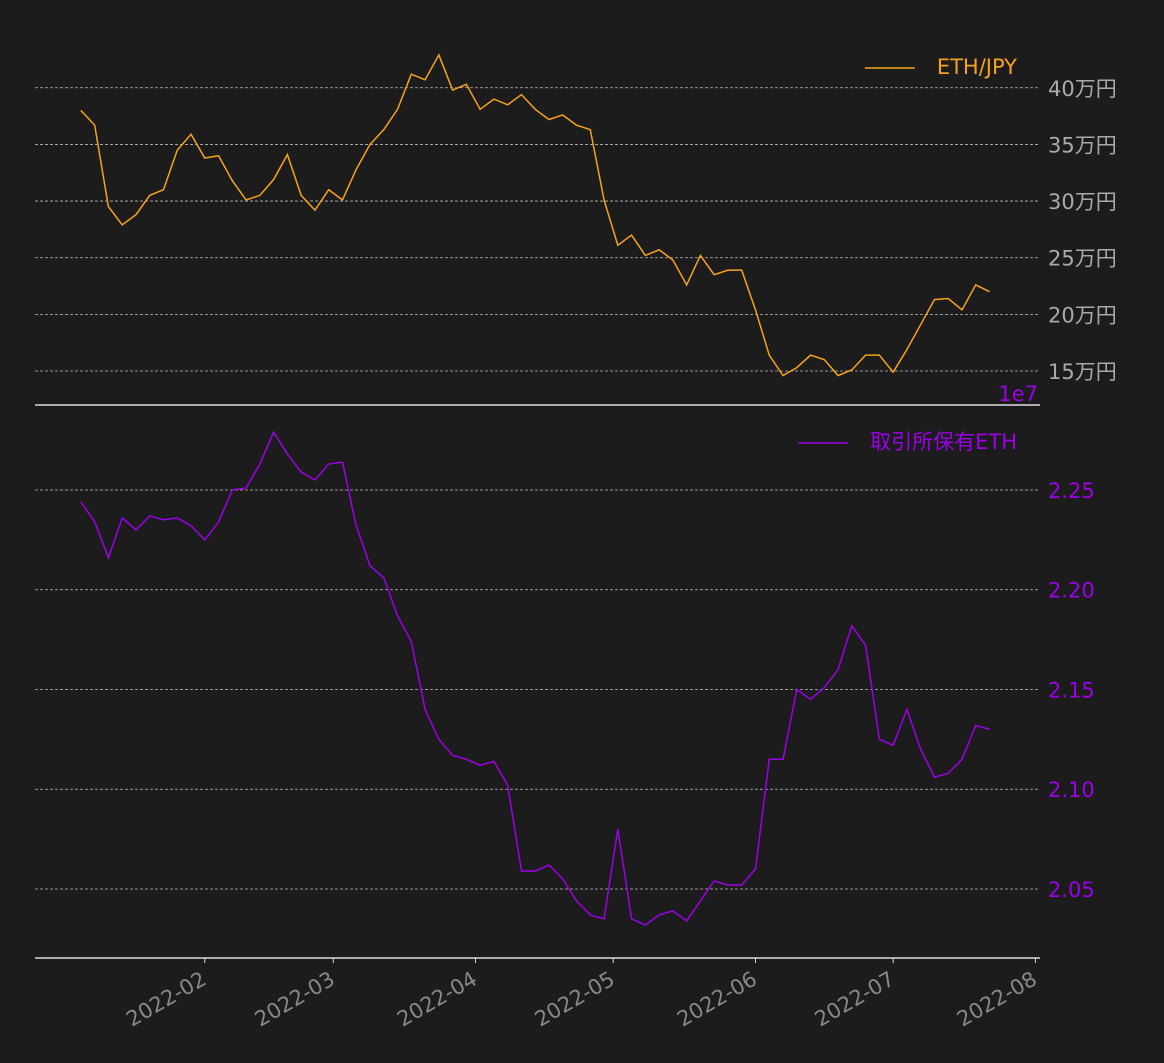 The image size is (1164, 1063). What do you see at coordinates (977, 67) in the screenshot?
I see `legend-label: ETH/JPY` at bounding box center [977, 67].